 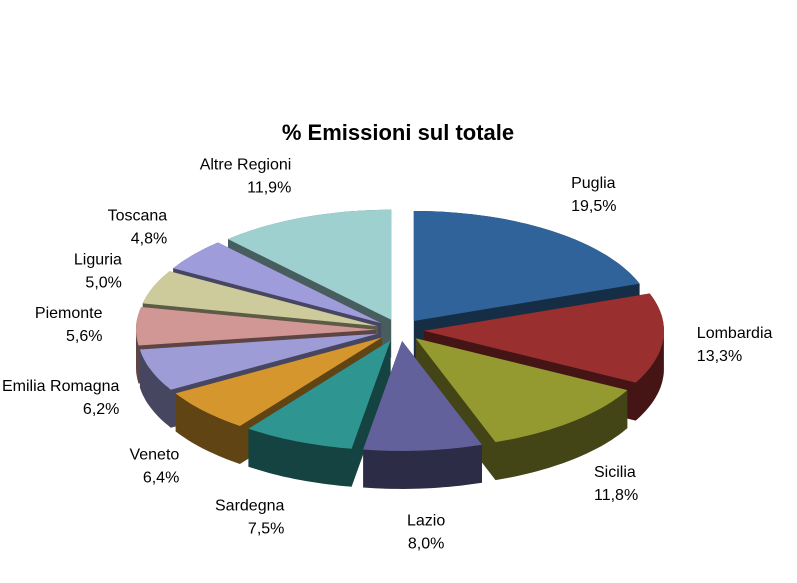 What do you see at coordinates (149, 238) in the screenshot?
I see `value-label: 4,8%` at bounding box center [149, 238].